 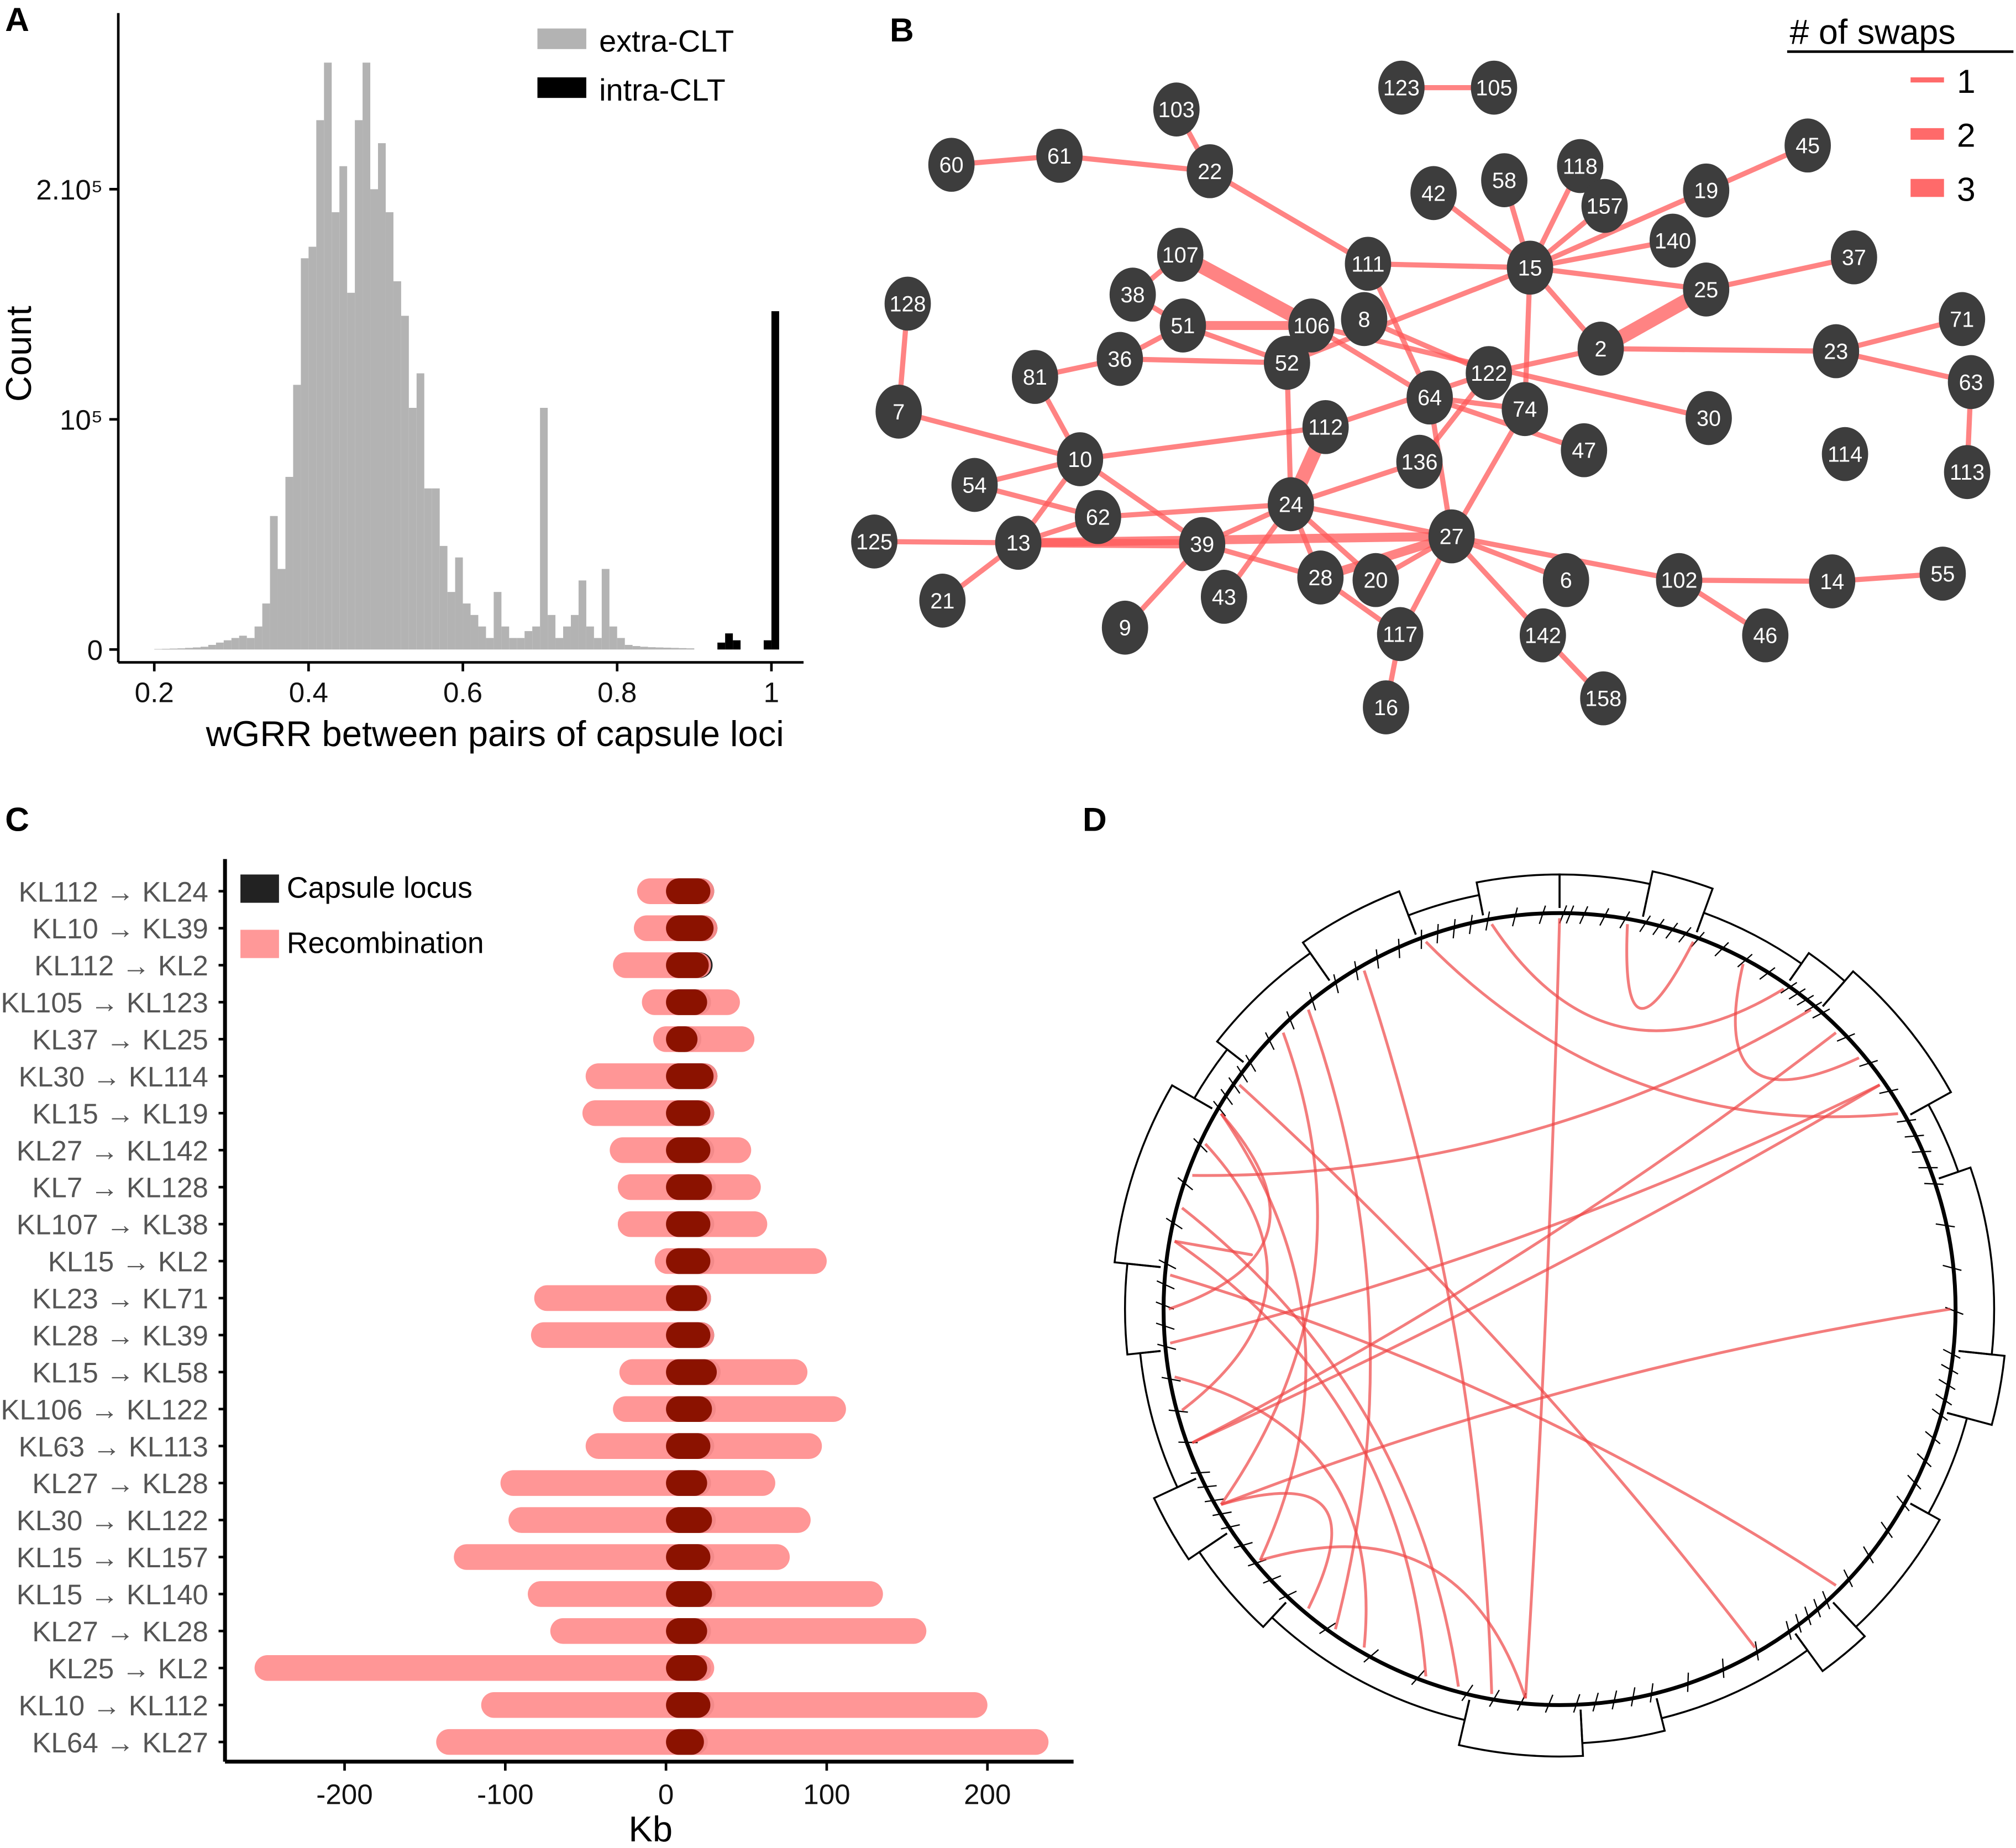 What do you see at coordinates (1368, 264) in the screenshot?
I see `node-label: 111` at bounding box center [1368, 264].